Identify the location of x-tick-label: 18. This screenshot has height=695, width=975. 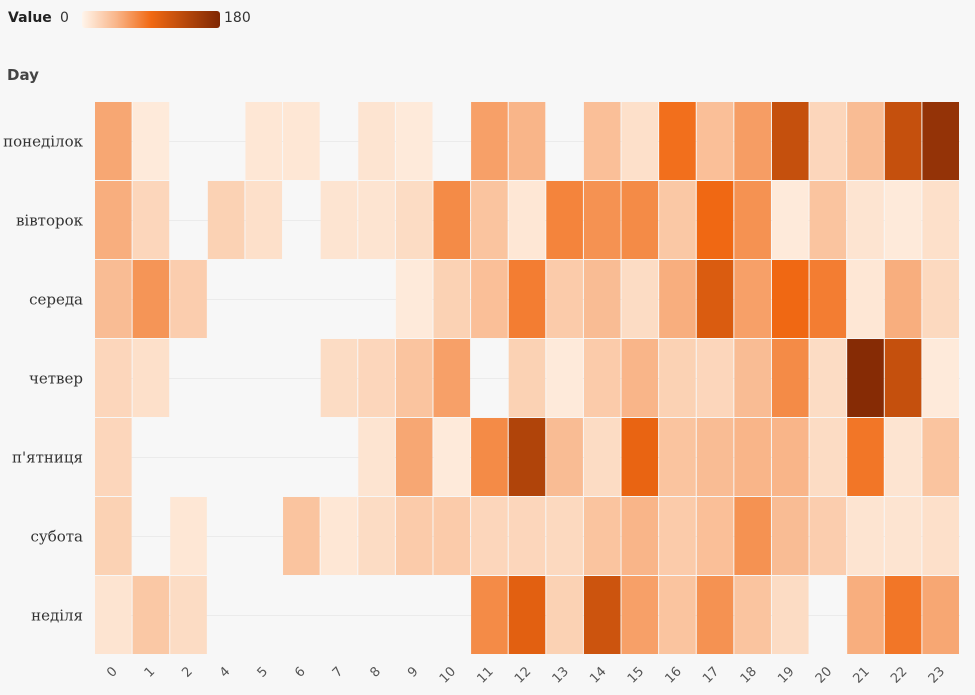
(749, 675).